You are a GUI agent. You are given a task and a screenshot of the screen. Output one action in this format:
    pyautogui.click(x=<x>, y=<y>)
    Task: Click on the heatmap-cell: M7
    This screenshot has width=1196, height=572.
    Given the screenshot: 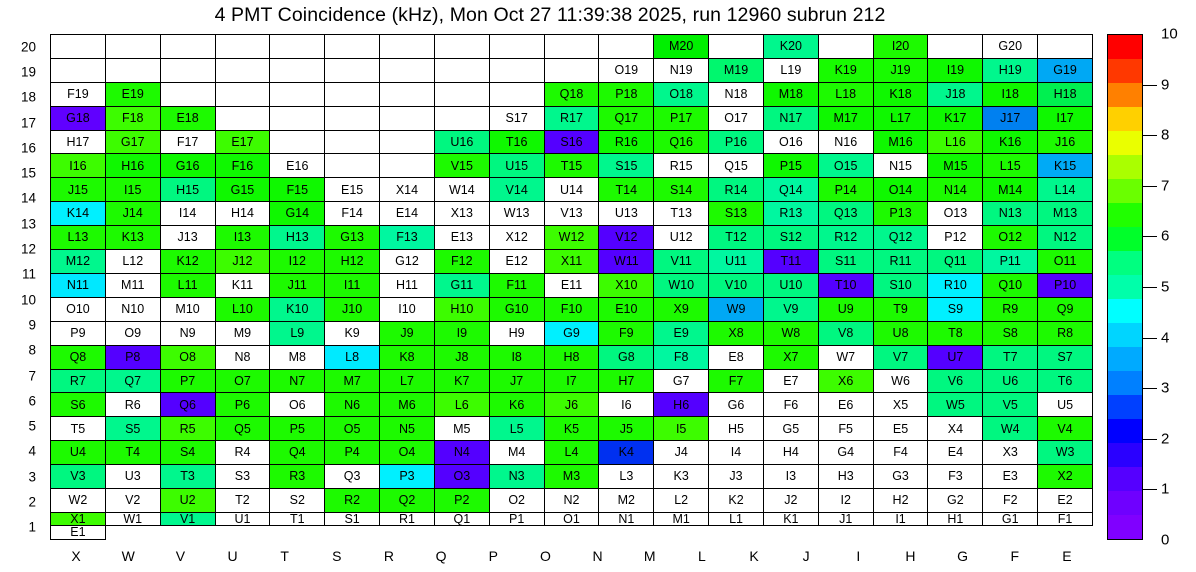 What is the action you would take?
    pyautogui.click(x=353, y=381)
    